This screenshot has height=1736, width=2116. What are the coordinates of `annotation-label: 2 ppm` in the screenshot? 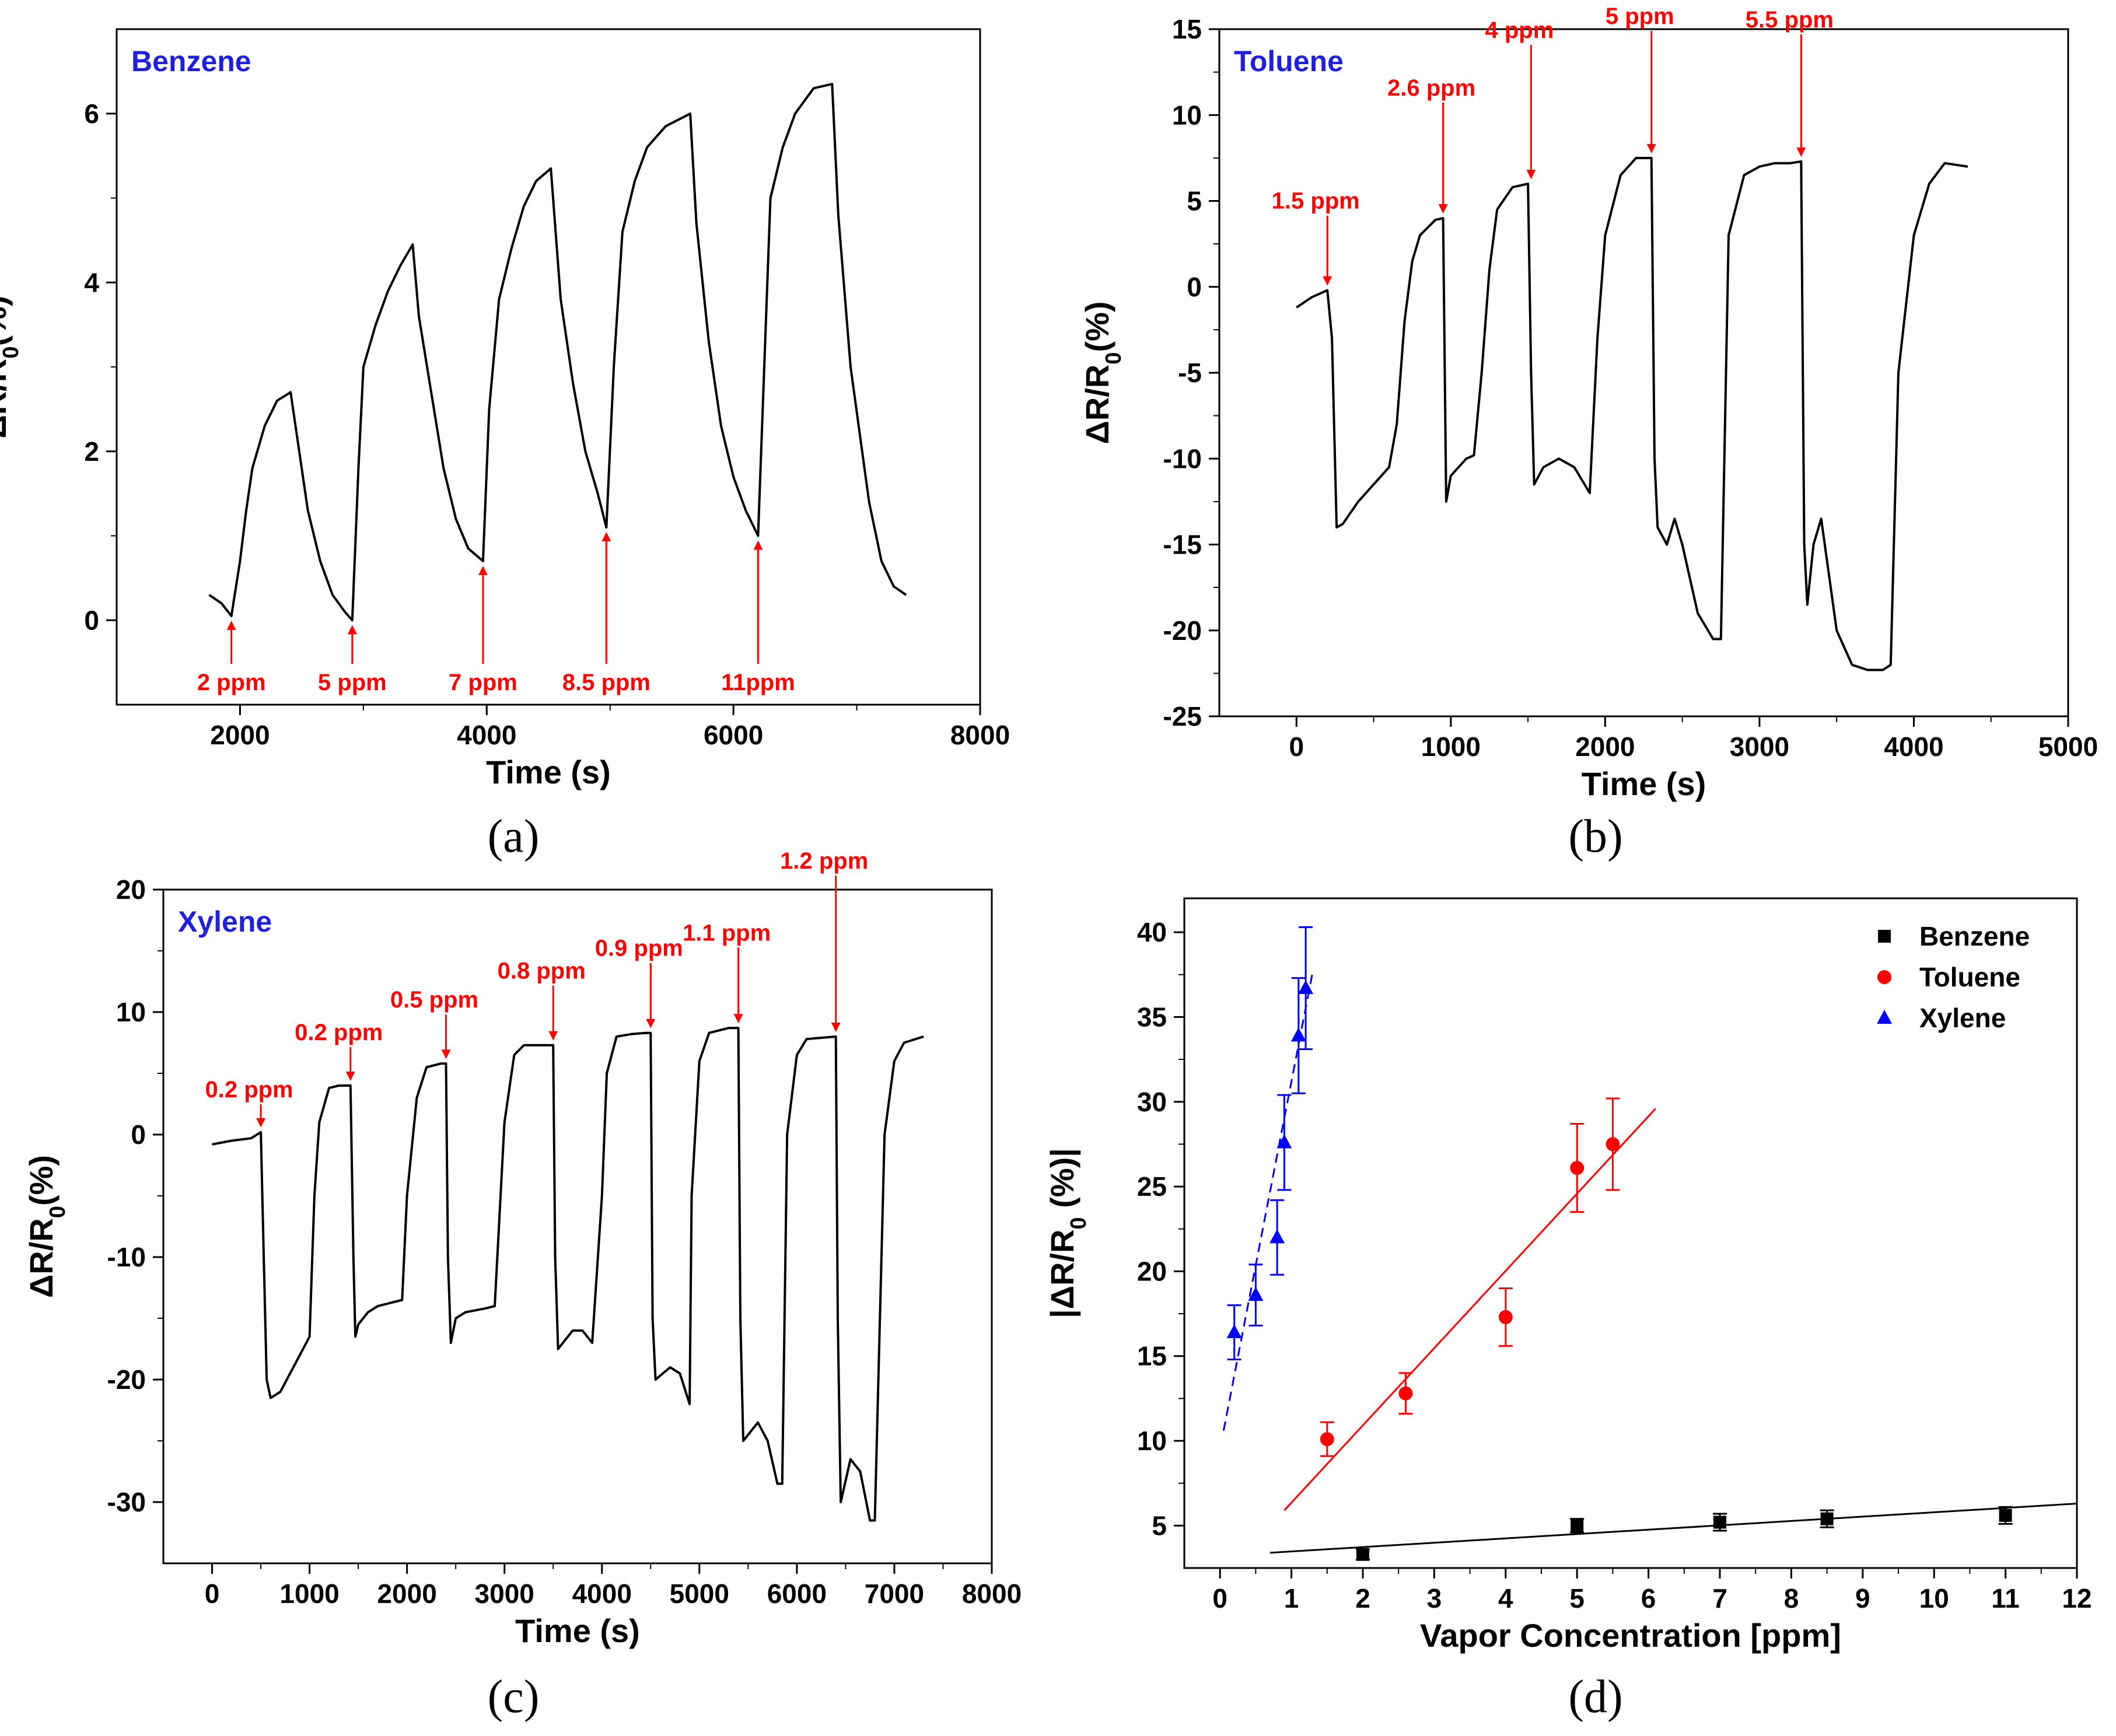 It's located at (231, 682).